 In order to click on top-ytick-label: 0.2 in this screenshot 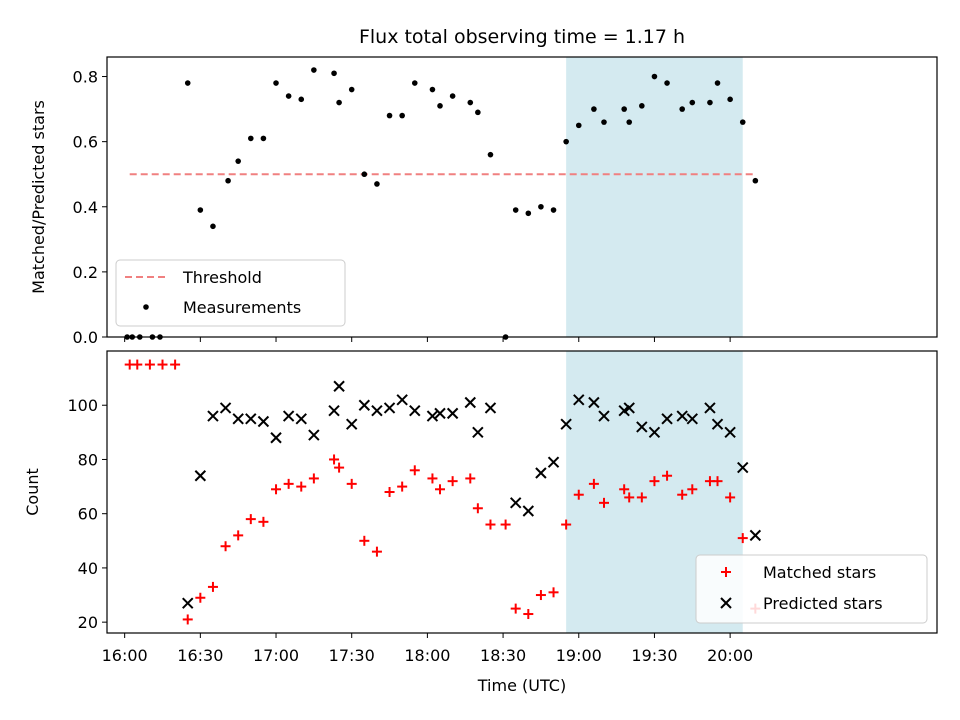, I will do `click(85, 272)`.